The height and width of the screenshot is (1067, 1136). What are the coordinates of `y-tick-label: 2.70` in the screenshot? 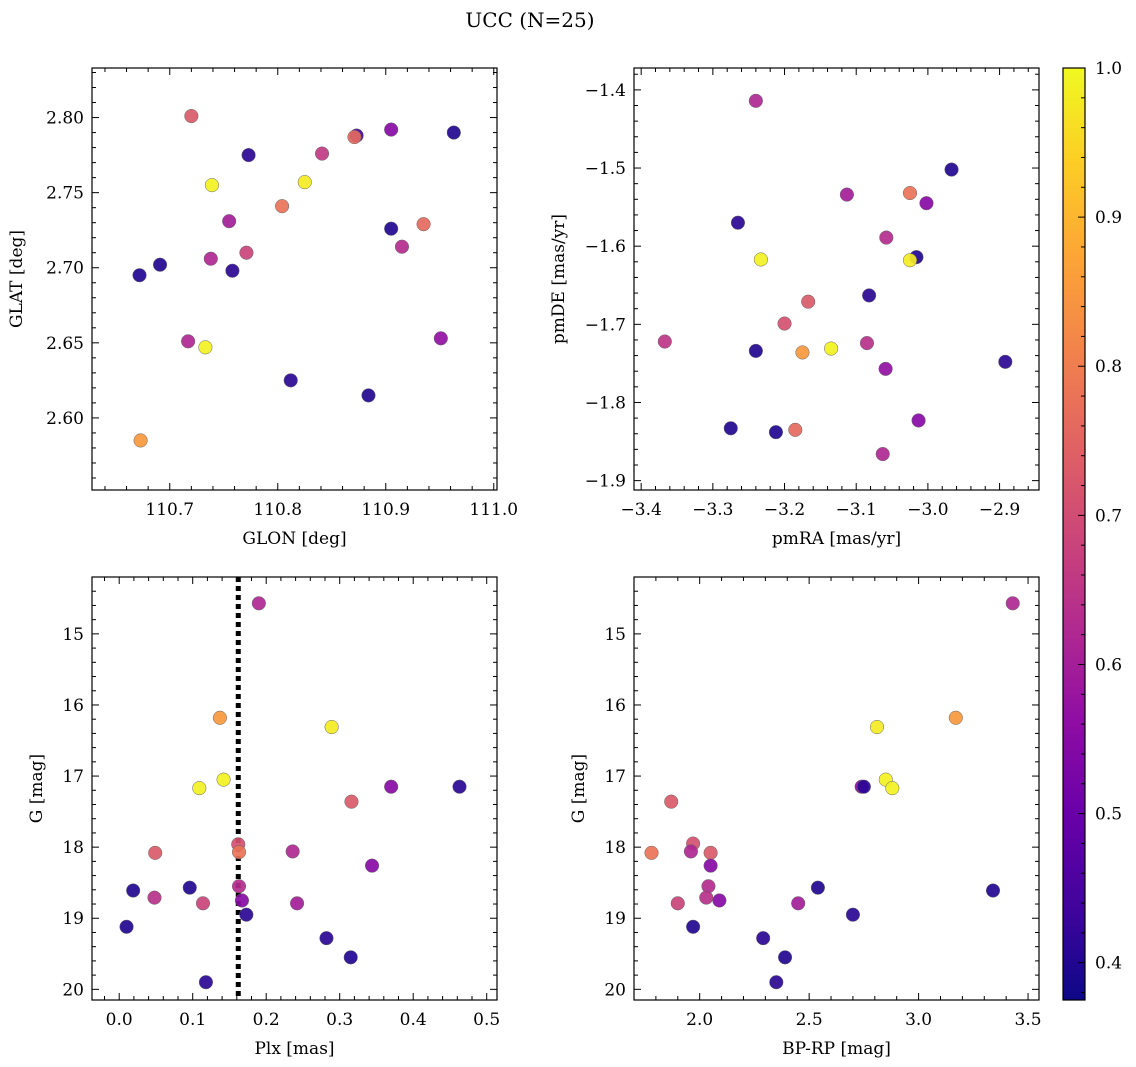 It's located at (65, 269).